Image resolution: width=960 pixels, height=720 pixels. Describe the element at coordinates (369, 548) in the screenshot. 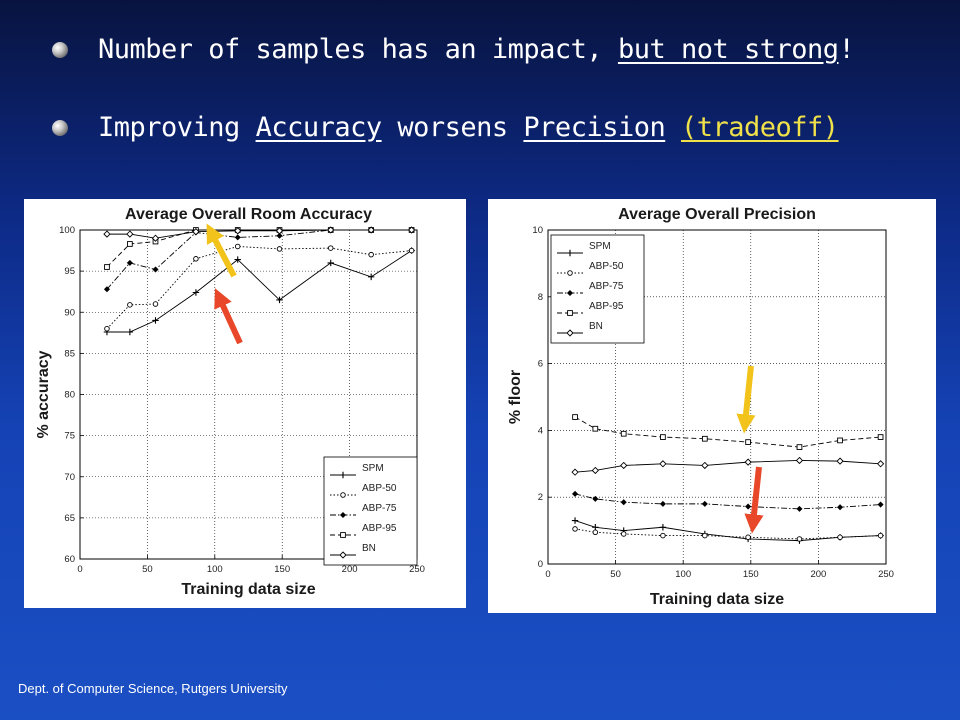

I see `legend-label: BN` at that location.